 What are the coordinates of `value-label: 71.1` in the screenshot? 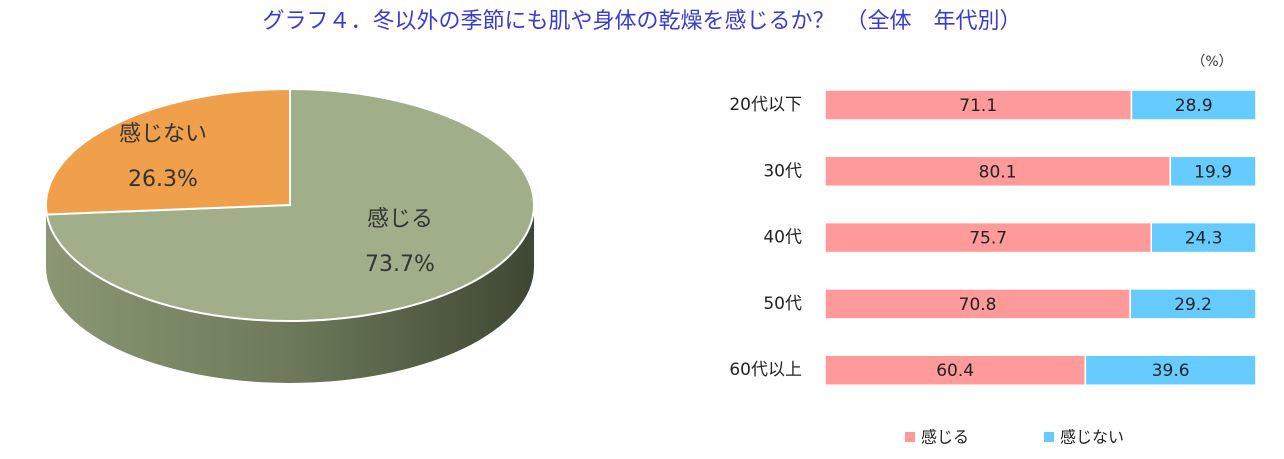 It's located at (978, 106).